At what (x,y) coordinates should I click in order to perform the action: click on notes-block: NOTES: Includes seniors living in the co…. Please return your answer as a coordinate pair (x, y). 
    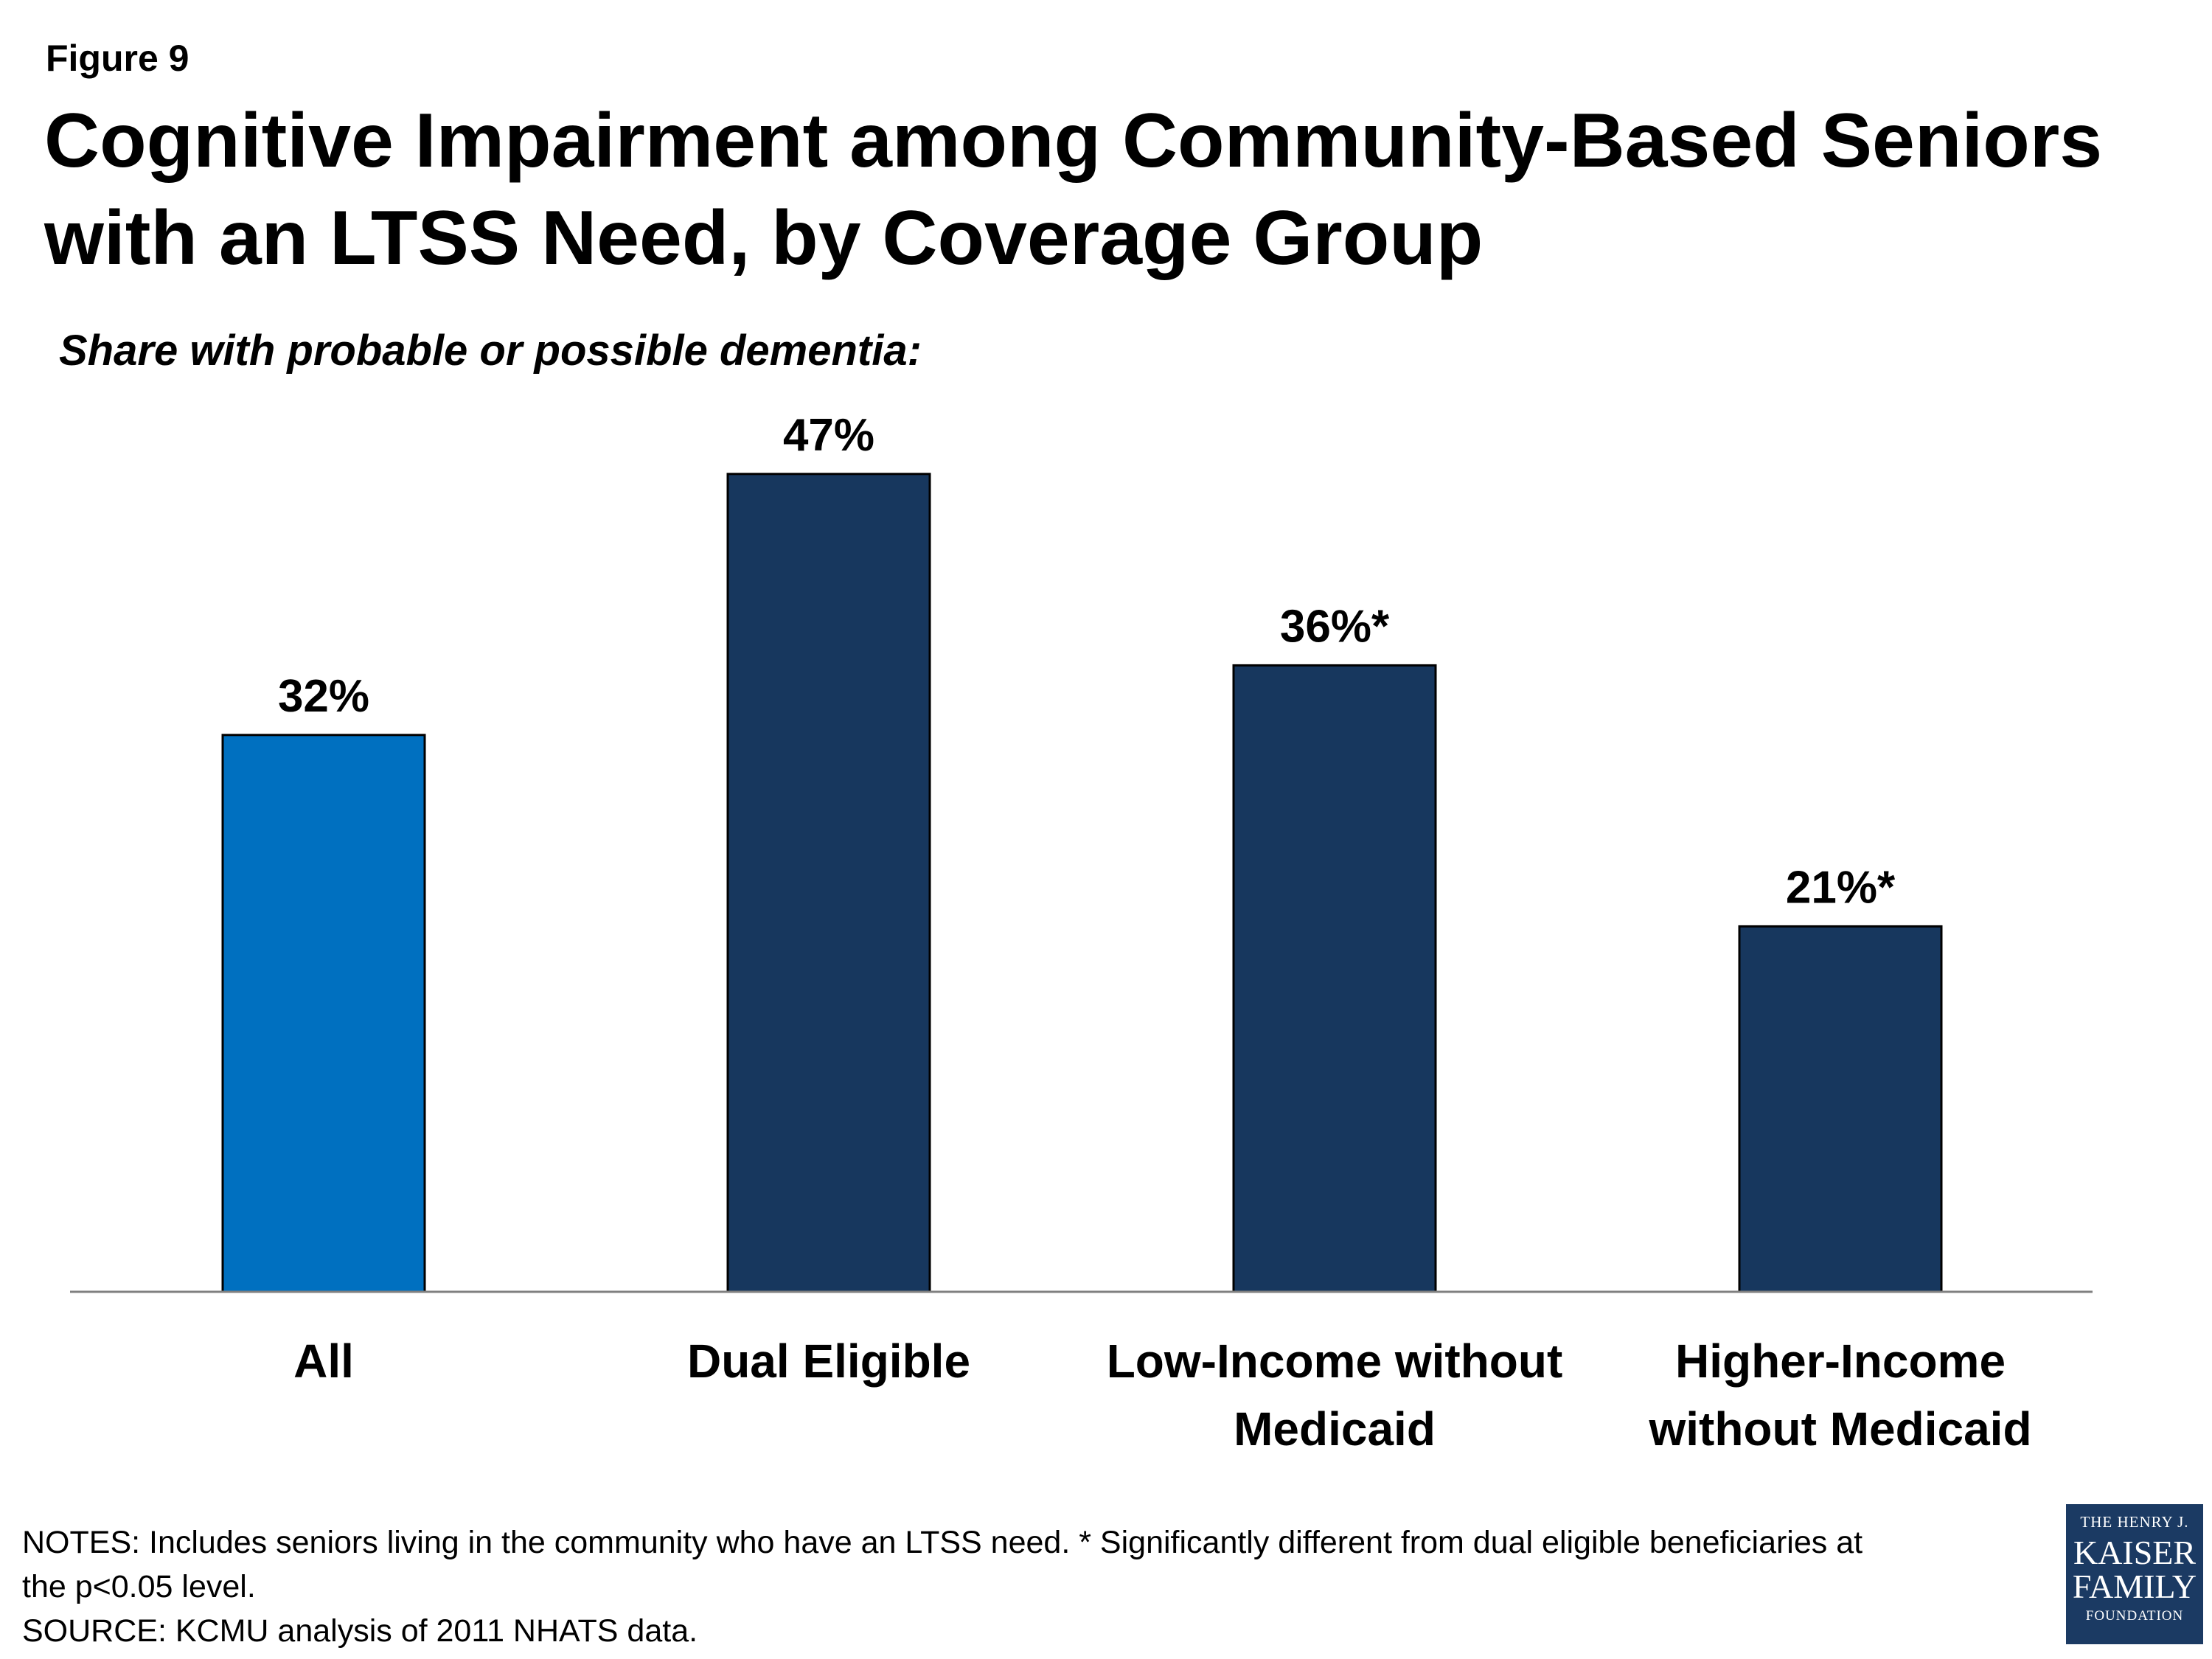
    Looking at the image, I should click on (1032, 1586).